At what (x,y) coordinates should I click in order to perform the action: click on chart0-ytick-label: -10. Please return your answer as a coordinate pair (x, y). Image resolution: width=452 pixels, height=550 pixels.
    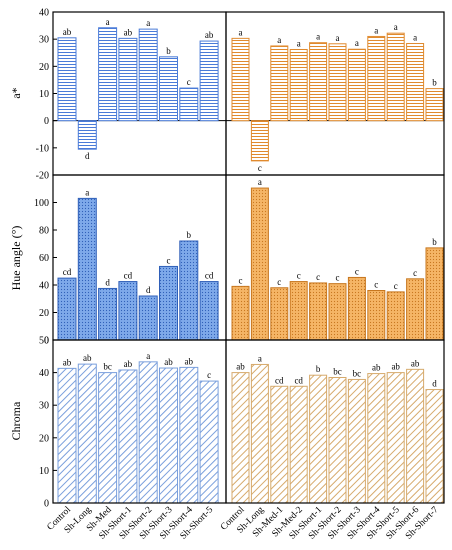
    Looking at the image, I should click on (42, 148).